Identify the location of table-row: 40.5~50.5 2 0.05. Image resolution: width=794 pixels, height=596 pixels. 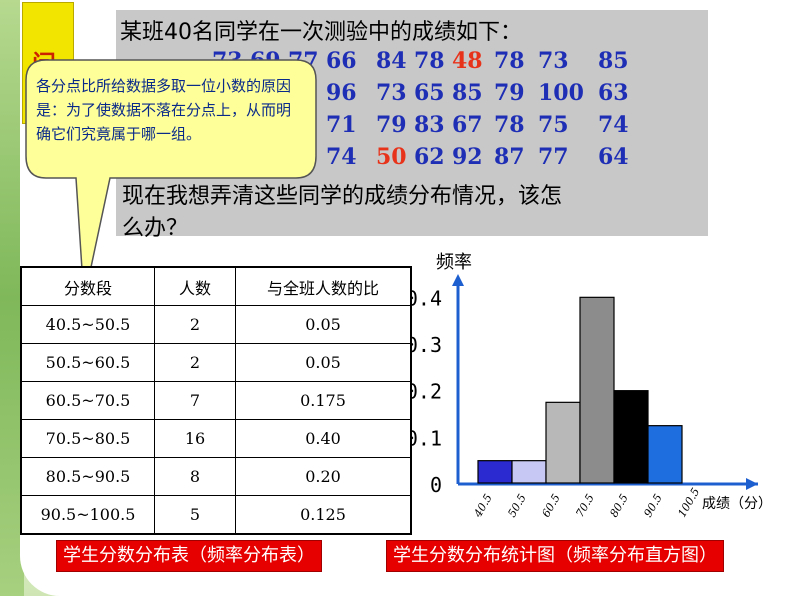
(216, 324).